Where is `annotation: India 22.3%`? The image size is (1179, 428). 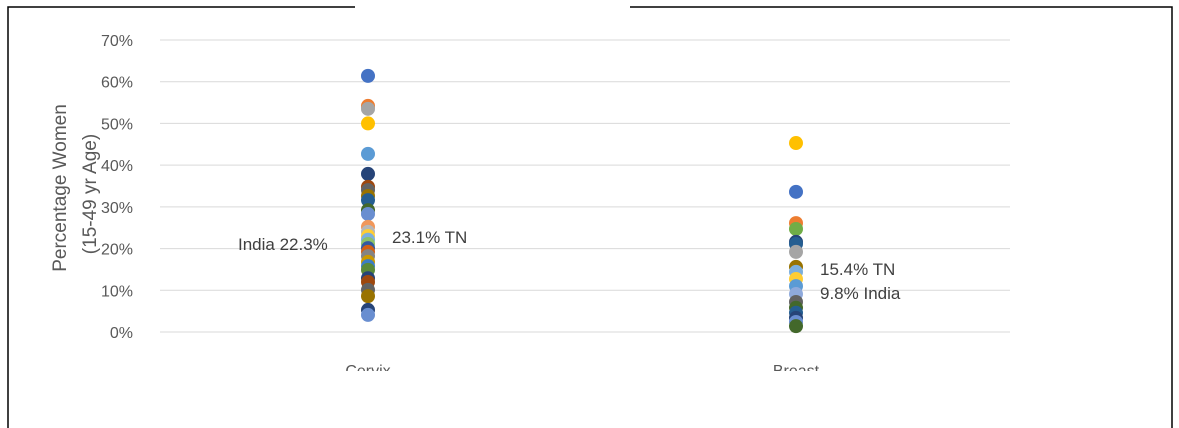
annotation: India 22.3% is located at coordinates (283, 244).